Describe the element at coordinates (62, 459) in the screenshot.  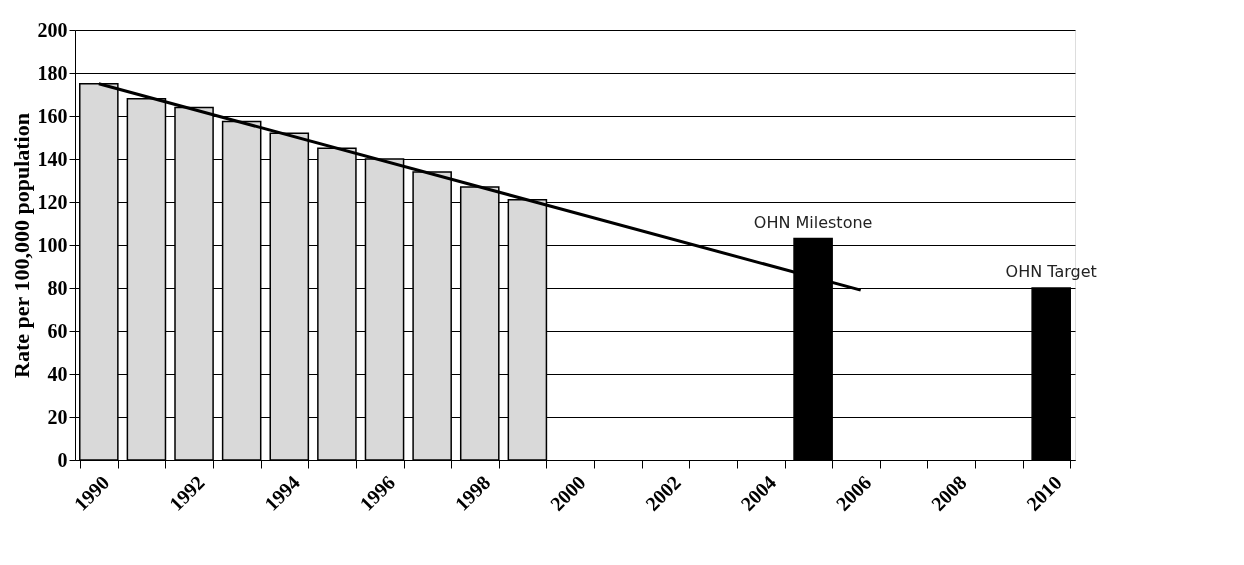
I see `y-tick-label: 0` at that location.